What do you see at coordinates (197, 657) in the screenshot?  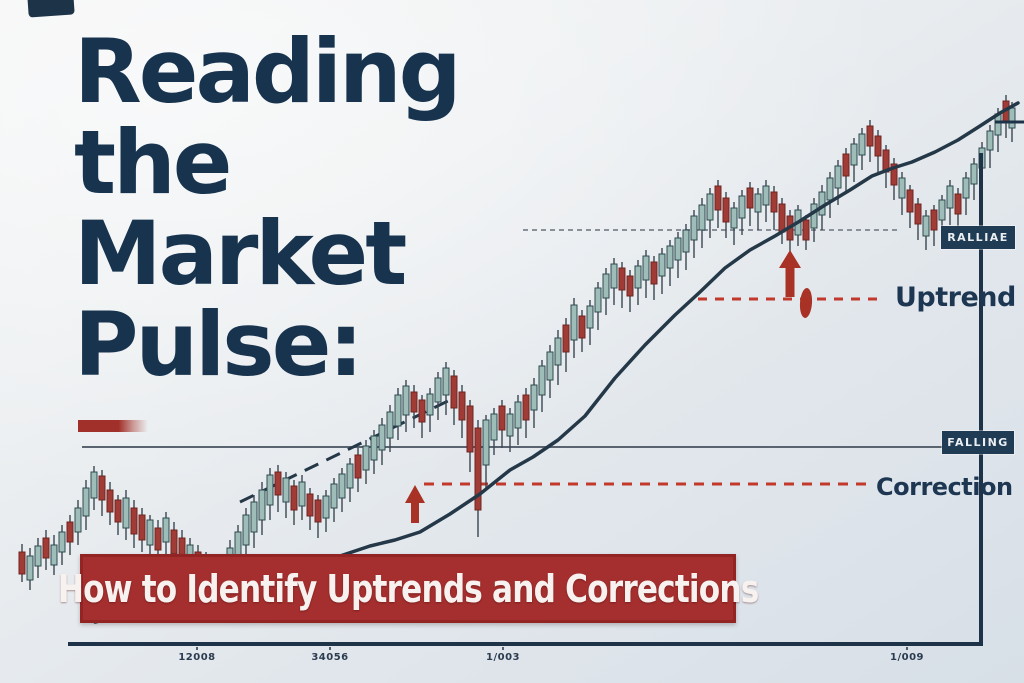 I see `x-axis-tick-label: 12008` at bounding box center [197, 657].